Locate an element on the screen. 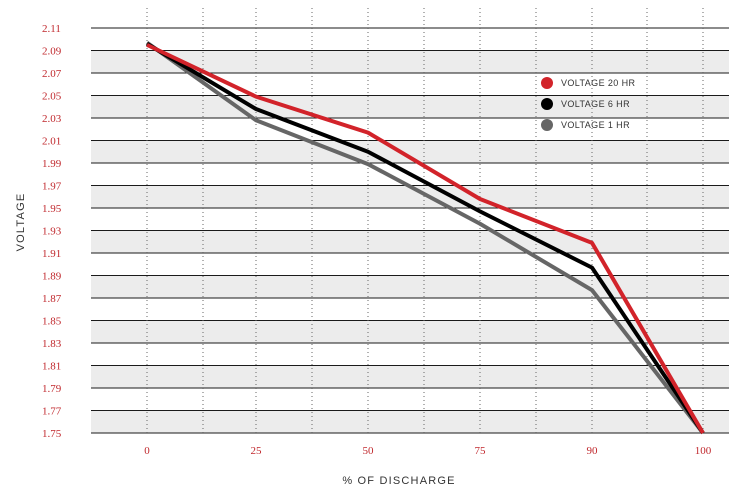  y-tick-label: 1.99 is located at coordinates (52, 164).